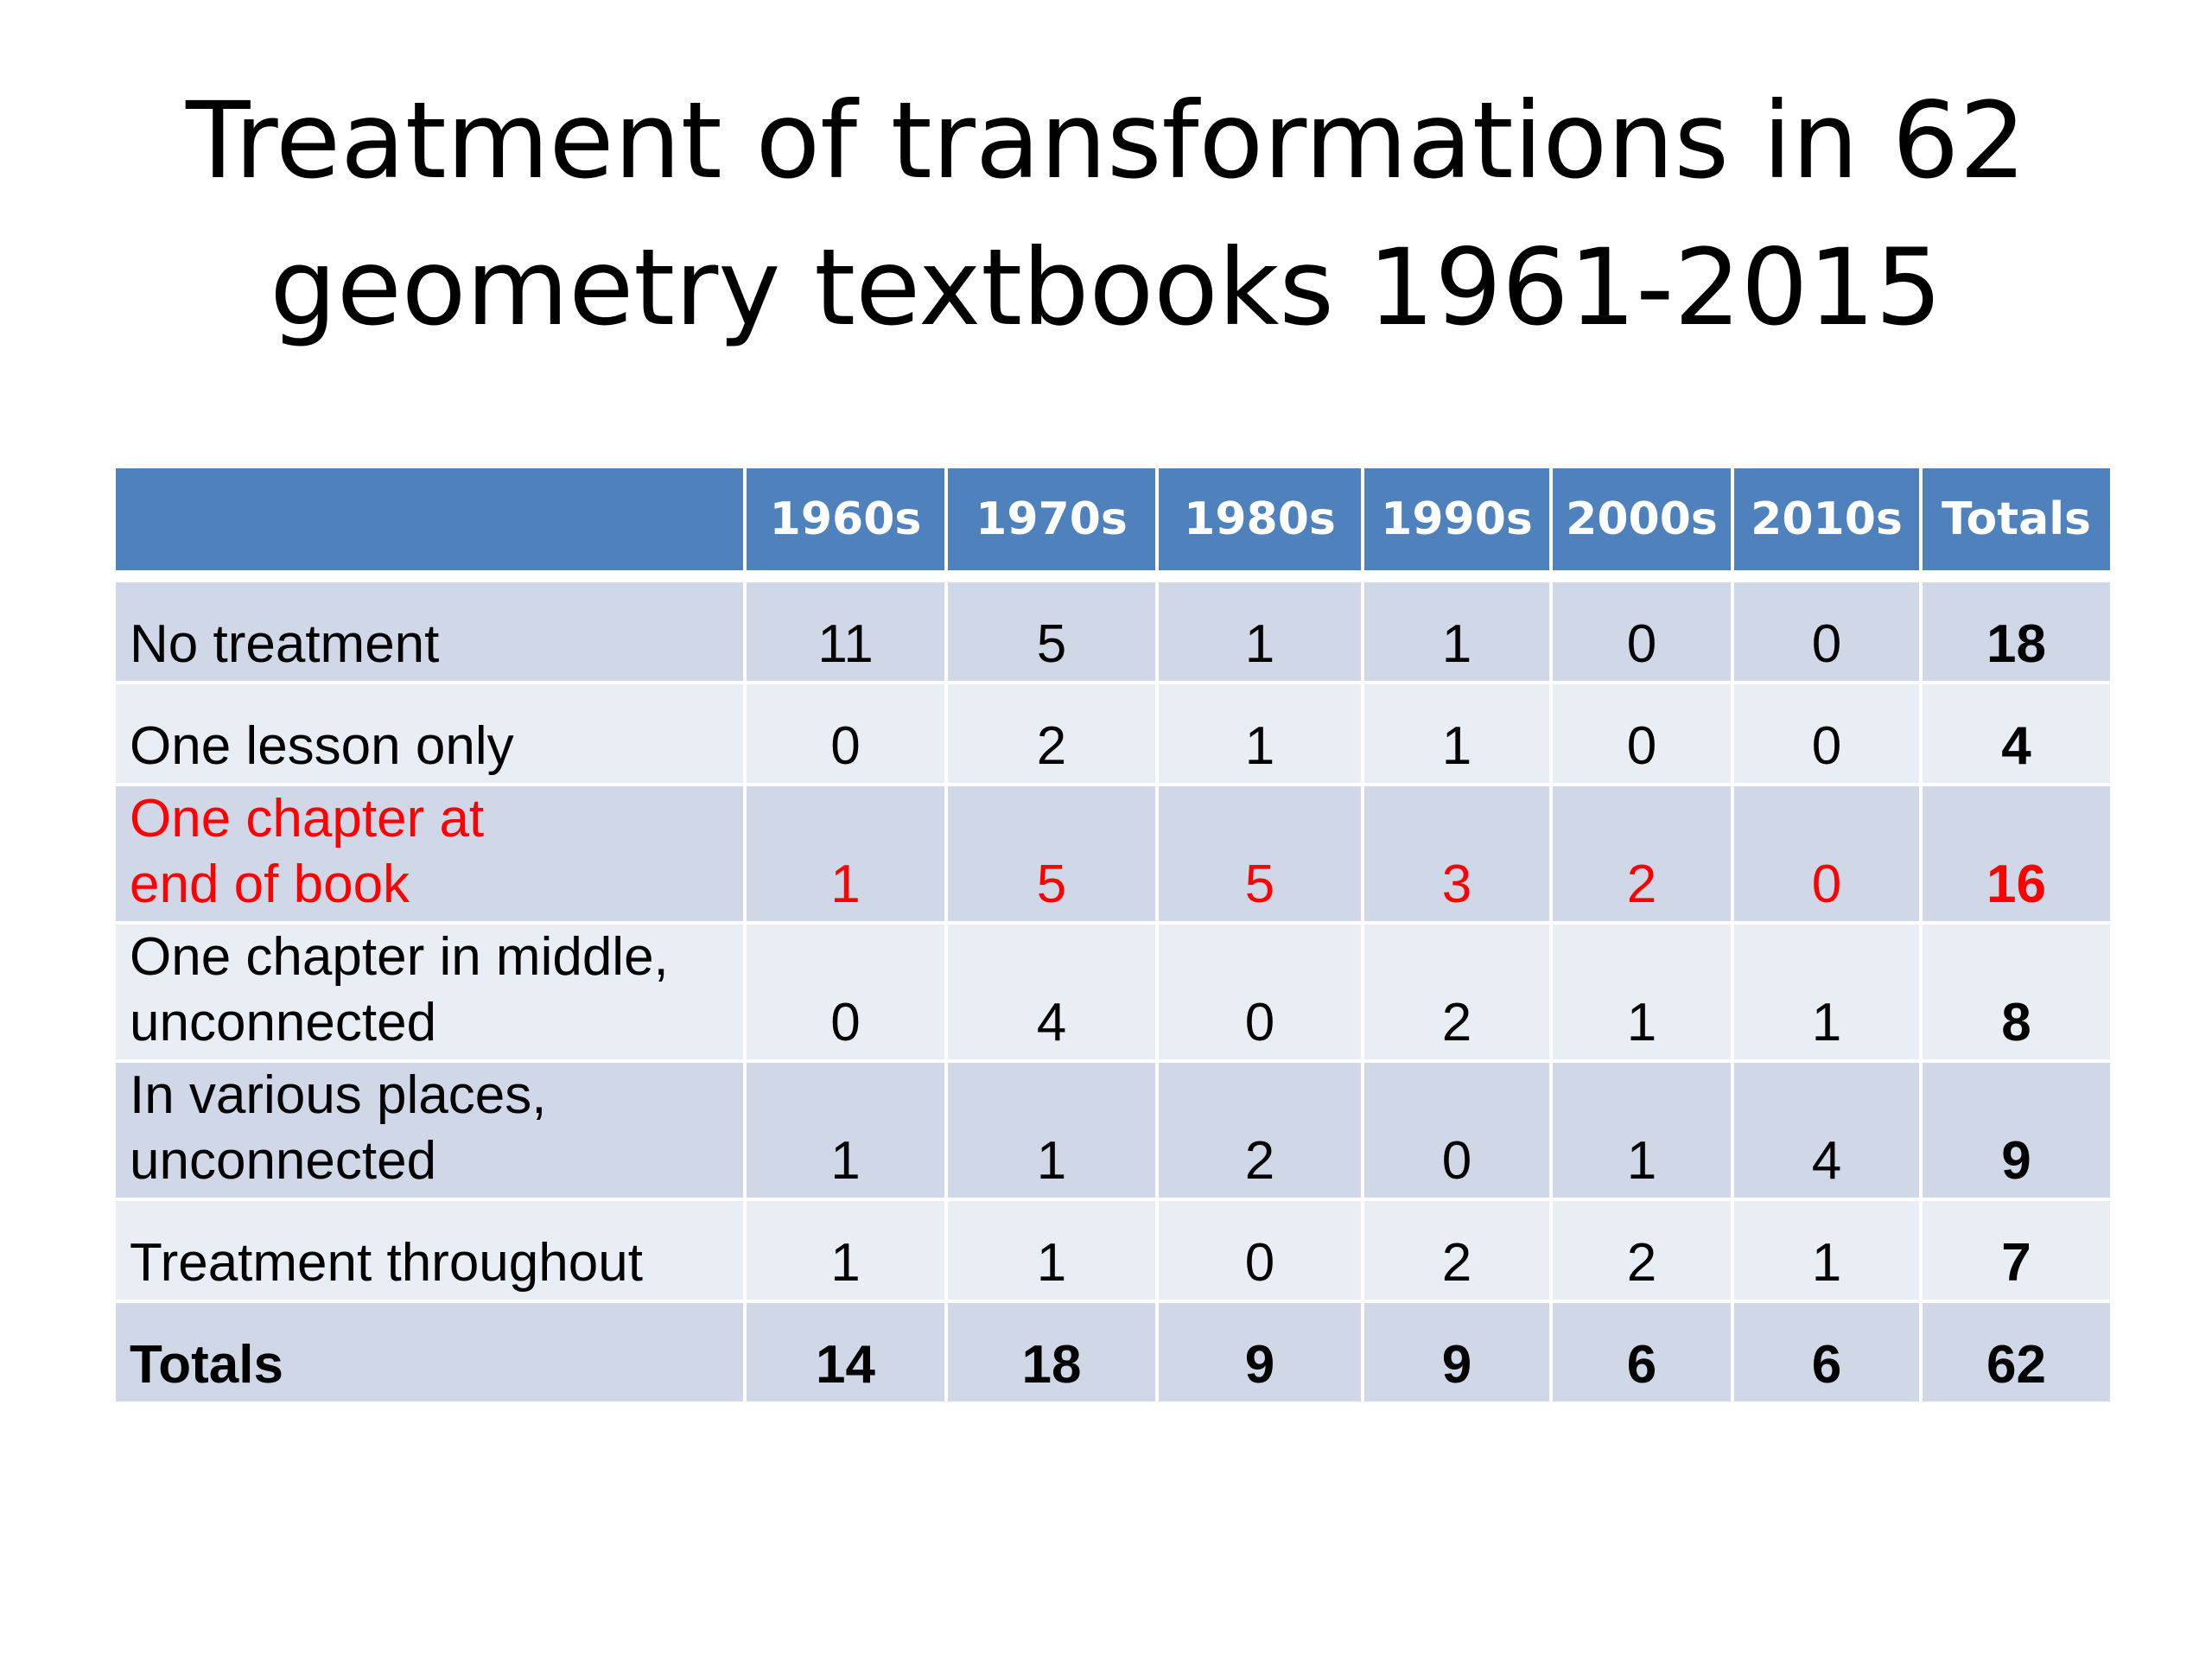  What do you see at coordinates (206, 1365) in the screenshot?
I see `row-label-line-1: Totals` at bounding box center [206, 1365].